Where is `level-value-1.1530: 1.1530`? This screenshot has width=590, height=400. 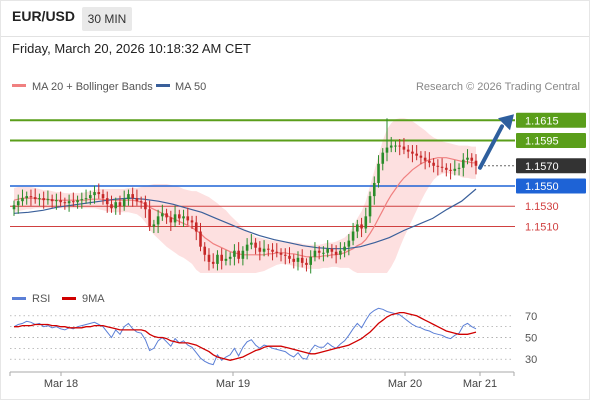
level-value-1.1530: 1.1530 is located at coordinates (542, 207).